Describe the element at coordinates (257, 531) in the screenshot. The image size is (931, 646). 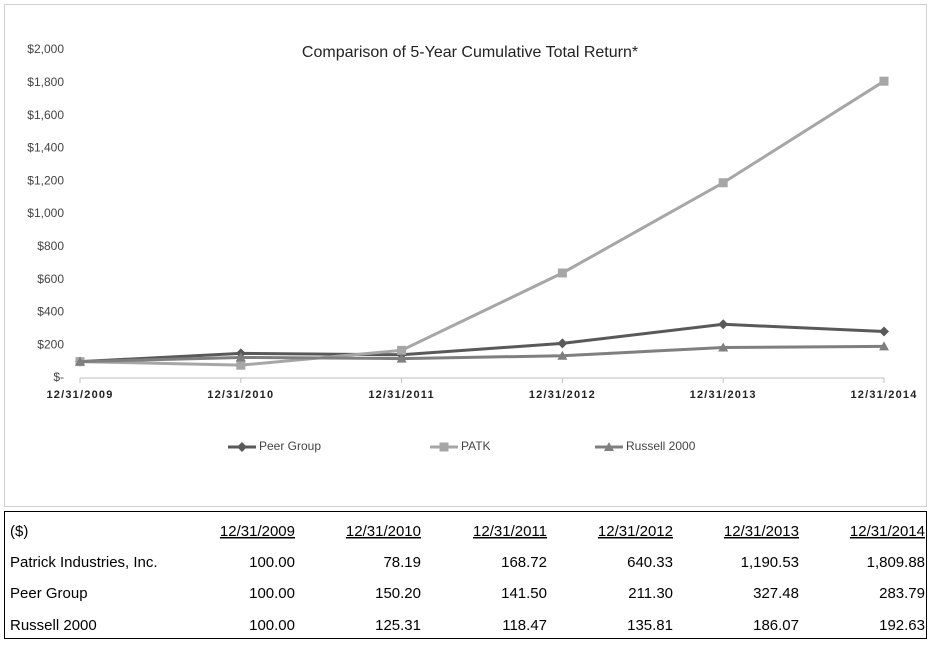
I see `table-header: 12/31/2009` at that location.